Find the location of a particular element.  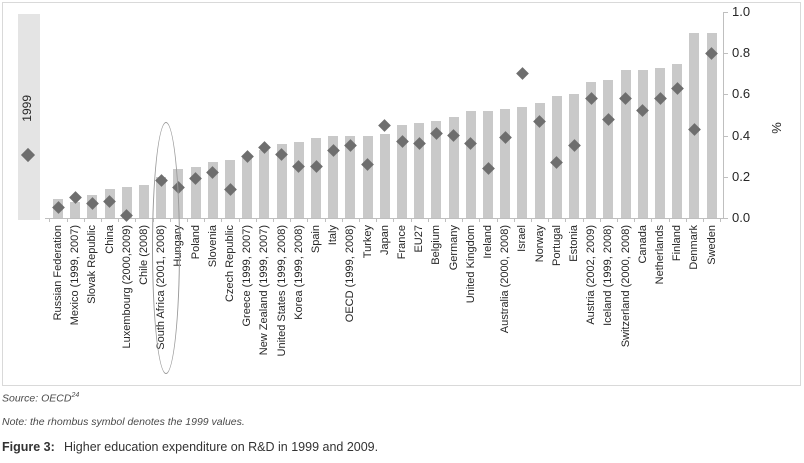

figure-number-label: Figure 3: is located at coordinates (28, 447).